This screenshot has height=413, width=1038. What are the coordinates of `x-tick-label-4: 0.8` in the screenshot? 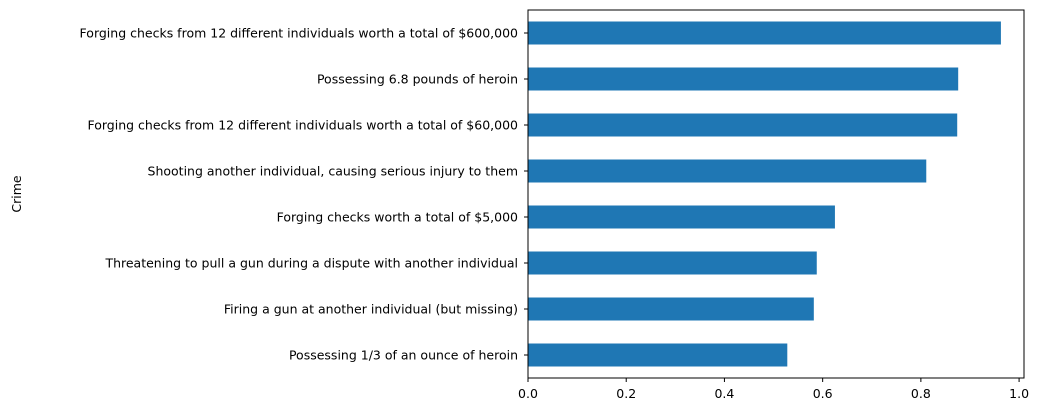 It's located at (921, 393).